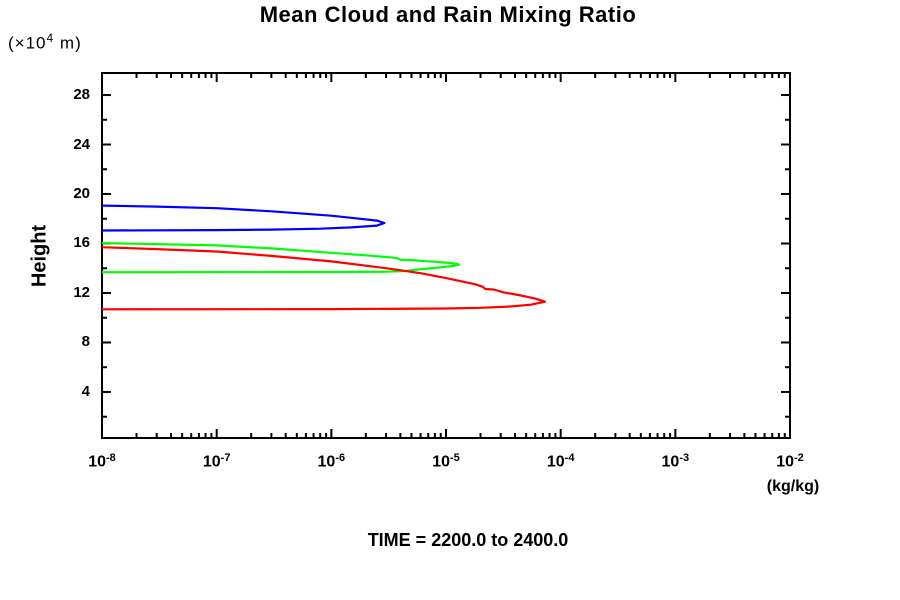 Image resolution: width=900 pixels, height=600 pixels. What do you see at coordinates (324, 278) in the screenshot?
I see `series-red-profile` at bounding box center [324, 278].